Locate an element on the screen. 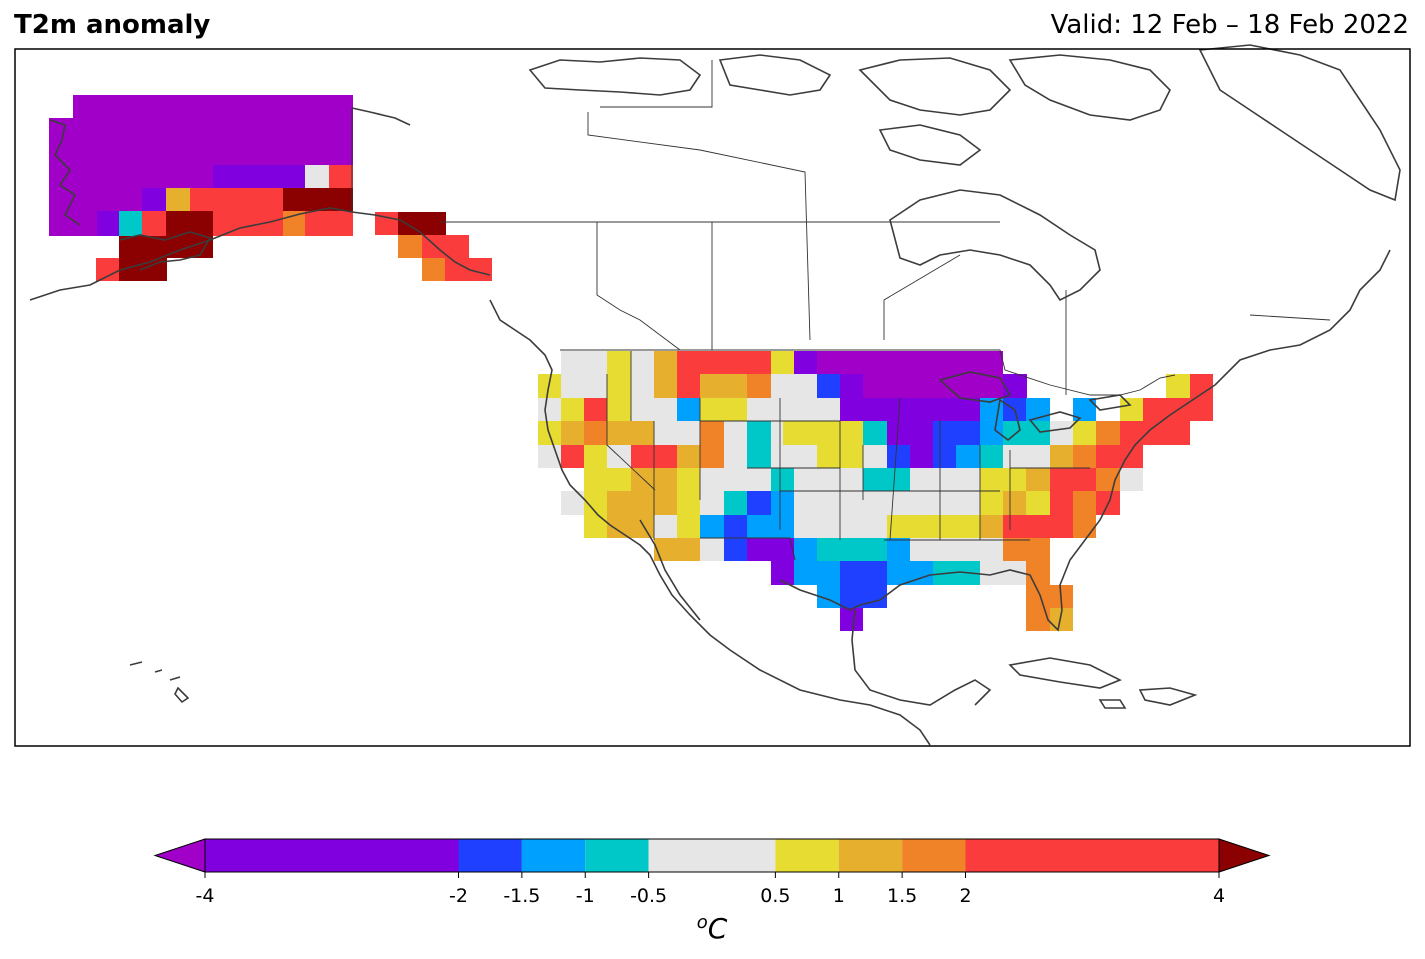  valid-period: Valid: 12 Feb – 18 Feb 2022 is located at coordinates (1229, 25).